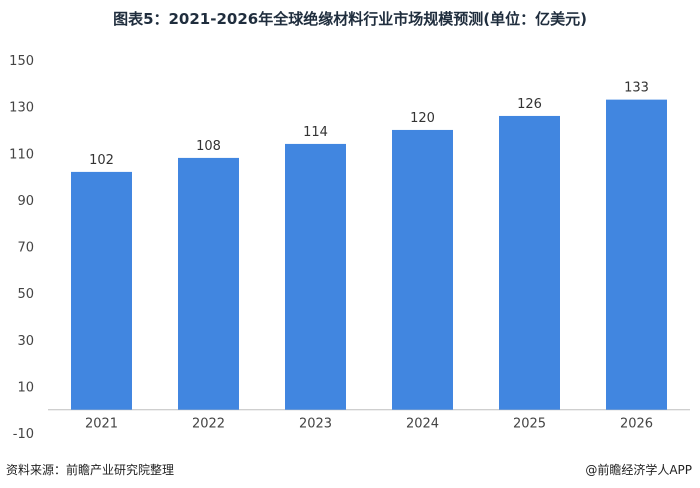  I want to click on y-tick-label: 10, so click(25, 387).